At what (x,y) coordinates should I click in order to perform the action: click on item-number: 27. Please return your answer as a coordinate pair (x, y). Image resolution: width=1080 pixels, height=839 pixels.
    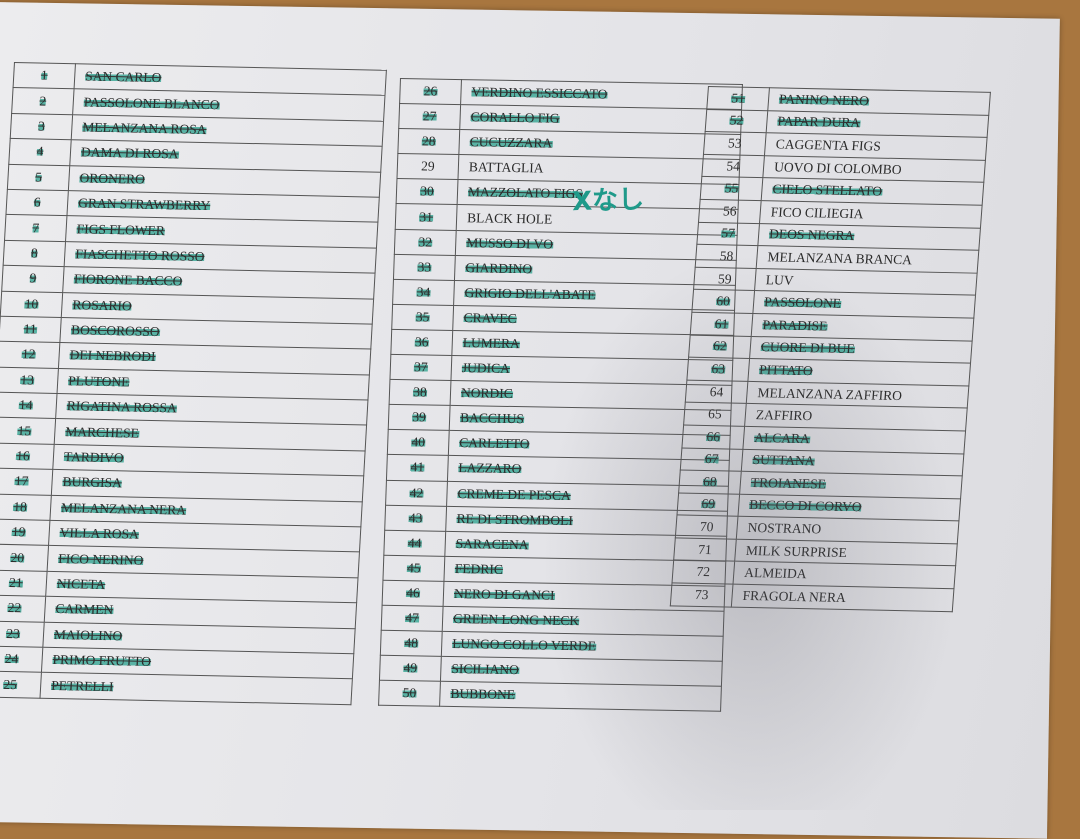
    Looking at the image, I should click on (429, 116).